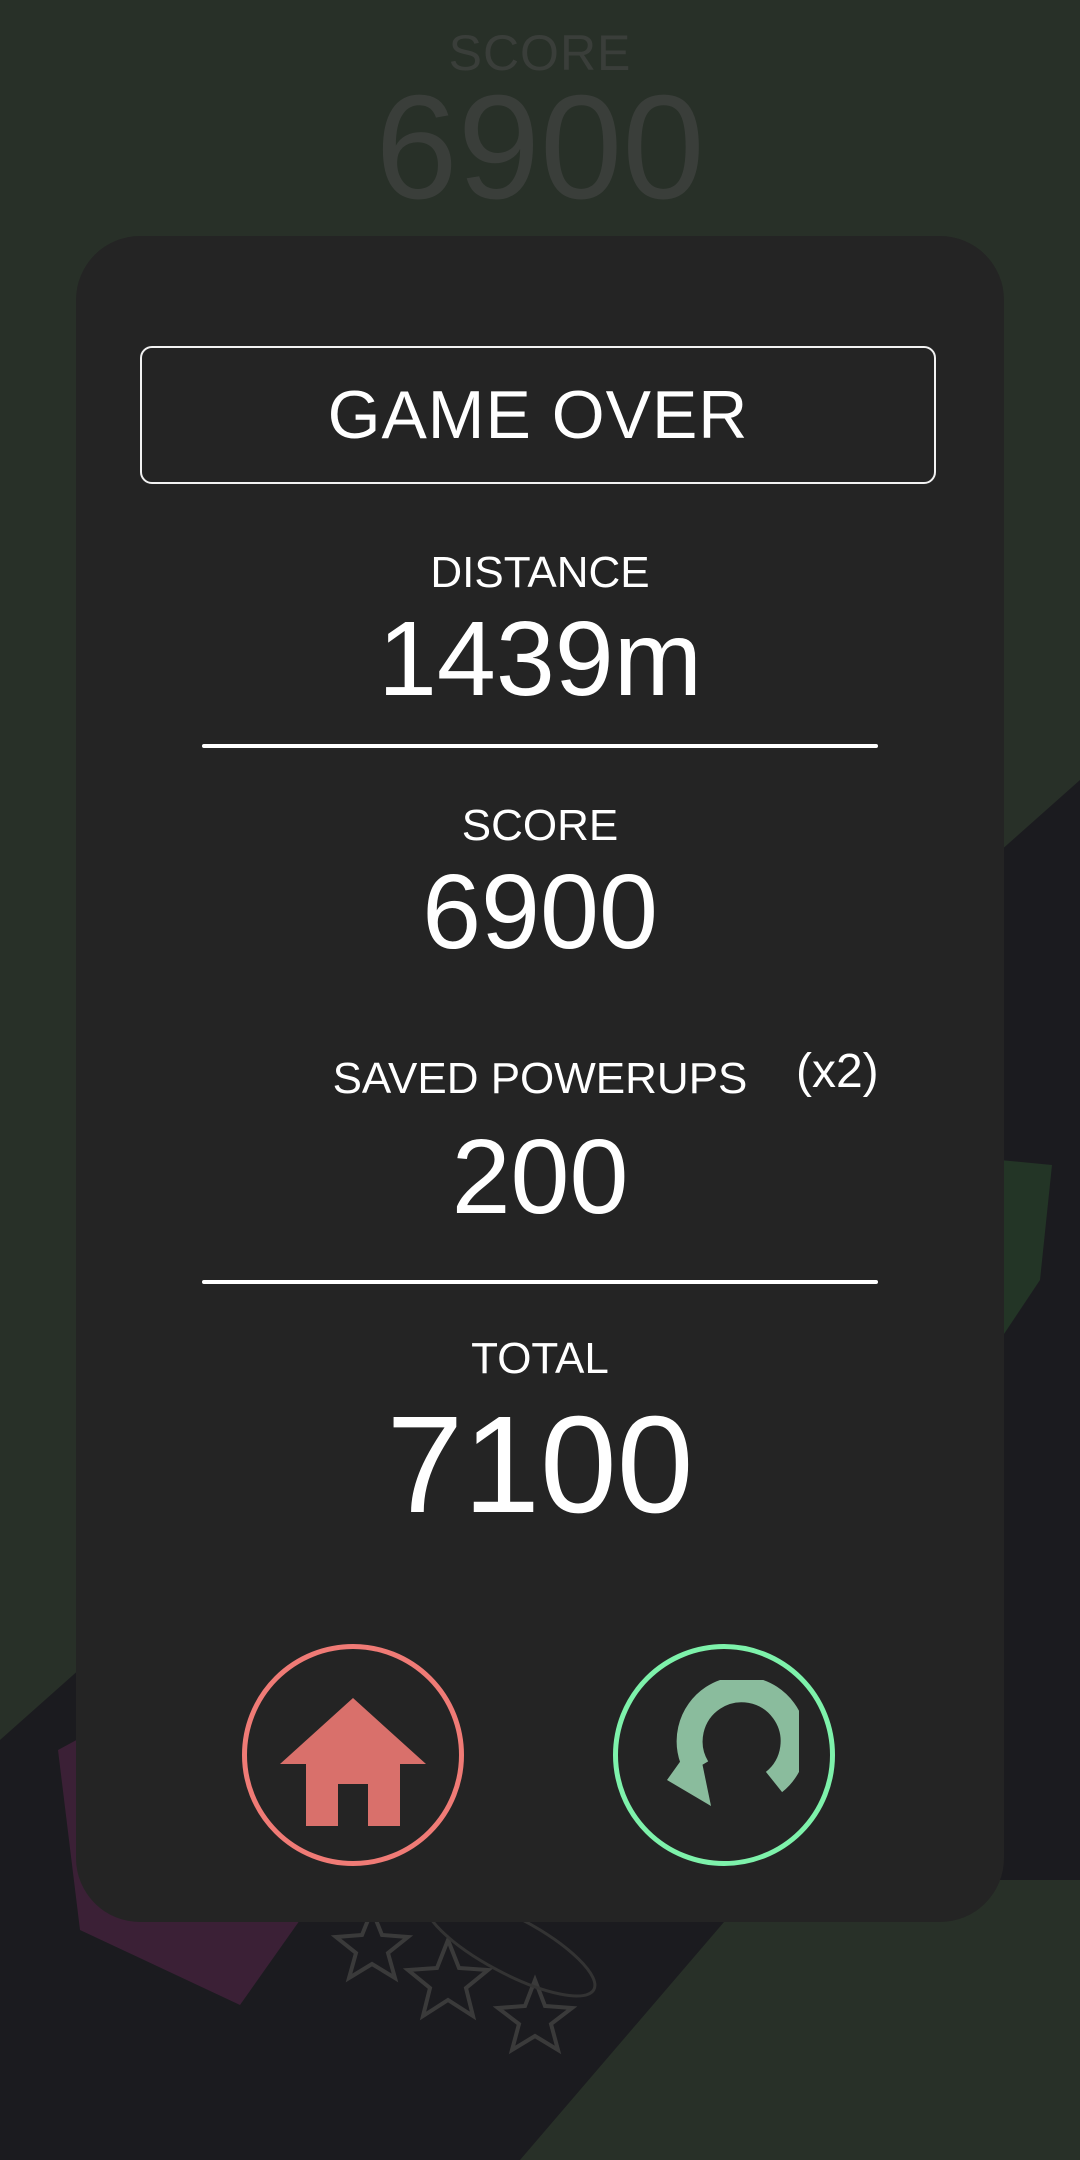 Image resolution: width=1080 pixels, height=2160 pixels. What do you see at coordinates (540, 53) in the screenshot?
I see `hud-score-label: SCORE` at bounding box center [540, 53].